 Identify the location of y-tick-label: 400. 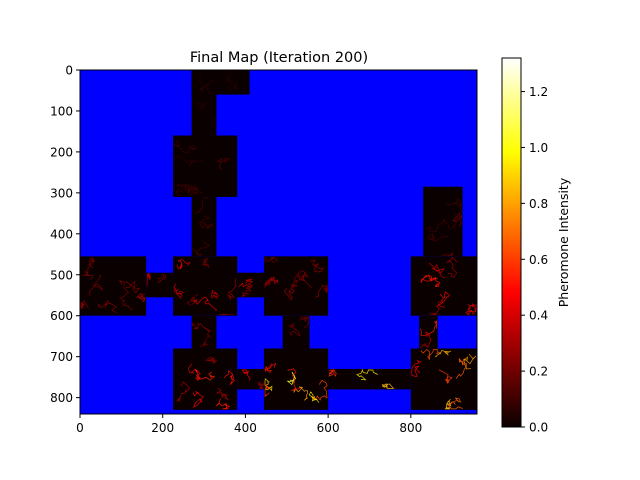
(61, 234).